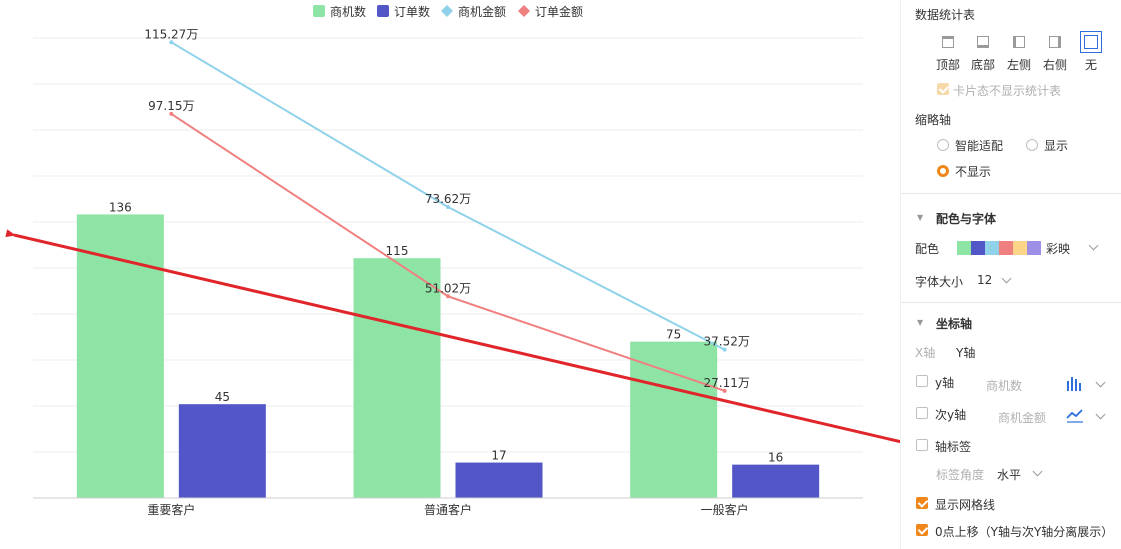 The width and height of the screenshot is (1121, 549). What do you see at coordinates (726, 342) in the screenshot?
I see `line-value-label: 37.52万` at bounding box center [726, 342].